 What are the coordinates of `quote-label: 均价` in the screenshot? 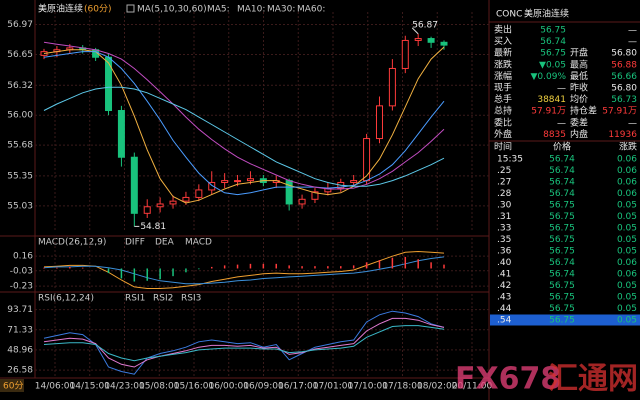 It's located at (579, 99).